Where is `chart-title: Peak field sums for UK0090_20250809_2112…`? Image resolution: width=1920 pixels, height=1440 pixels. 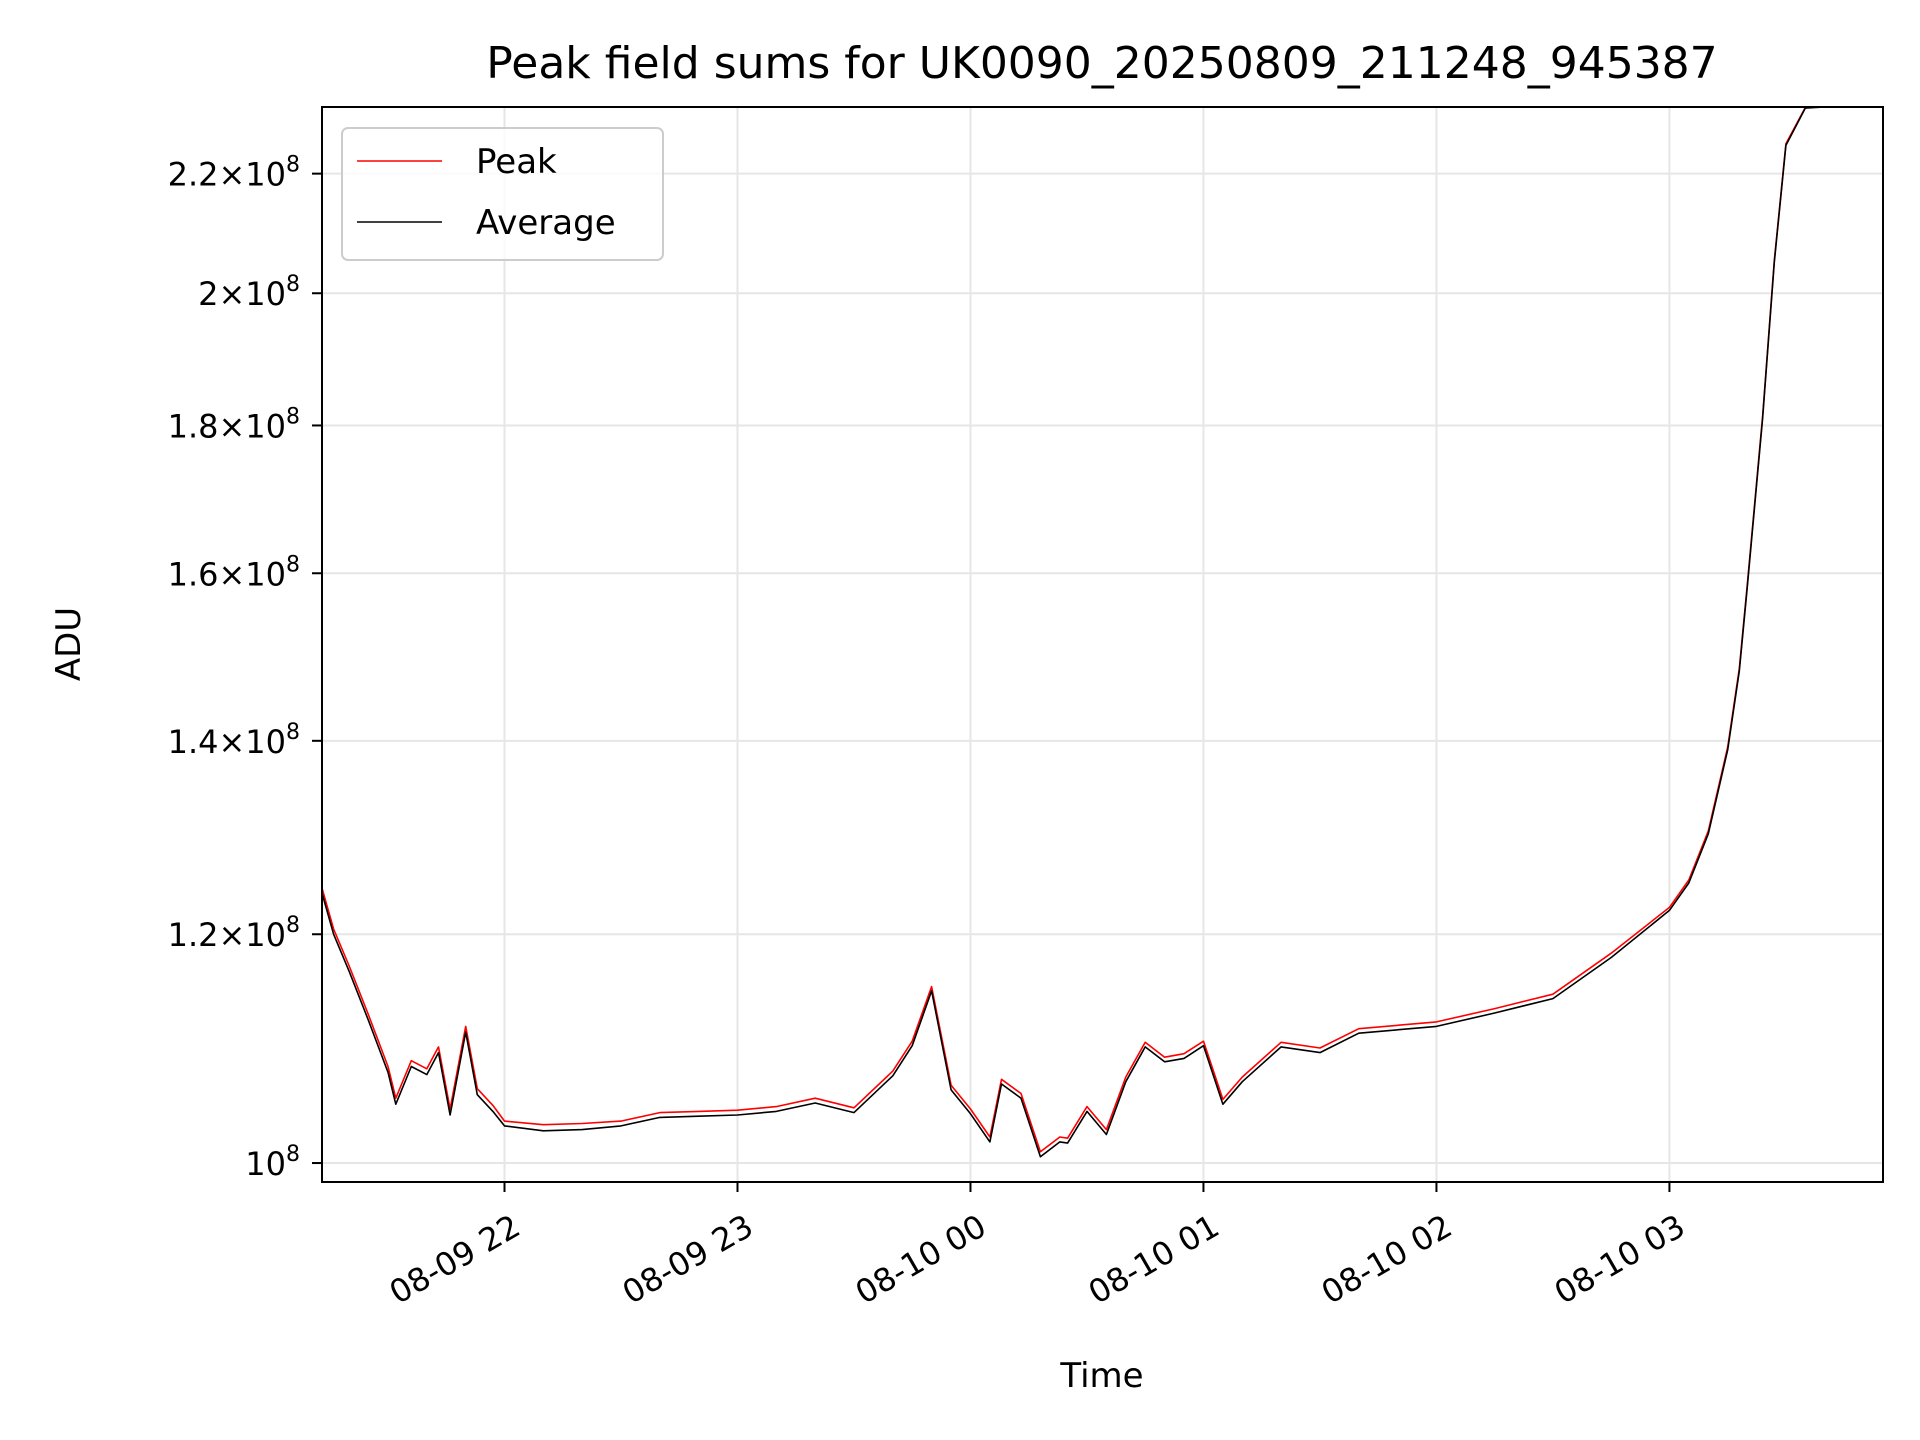
chart-title: Peak field sums for UK0090_20250809_2112… is located at coordinates (1101, 63).